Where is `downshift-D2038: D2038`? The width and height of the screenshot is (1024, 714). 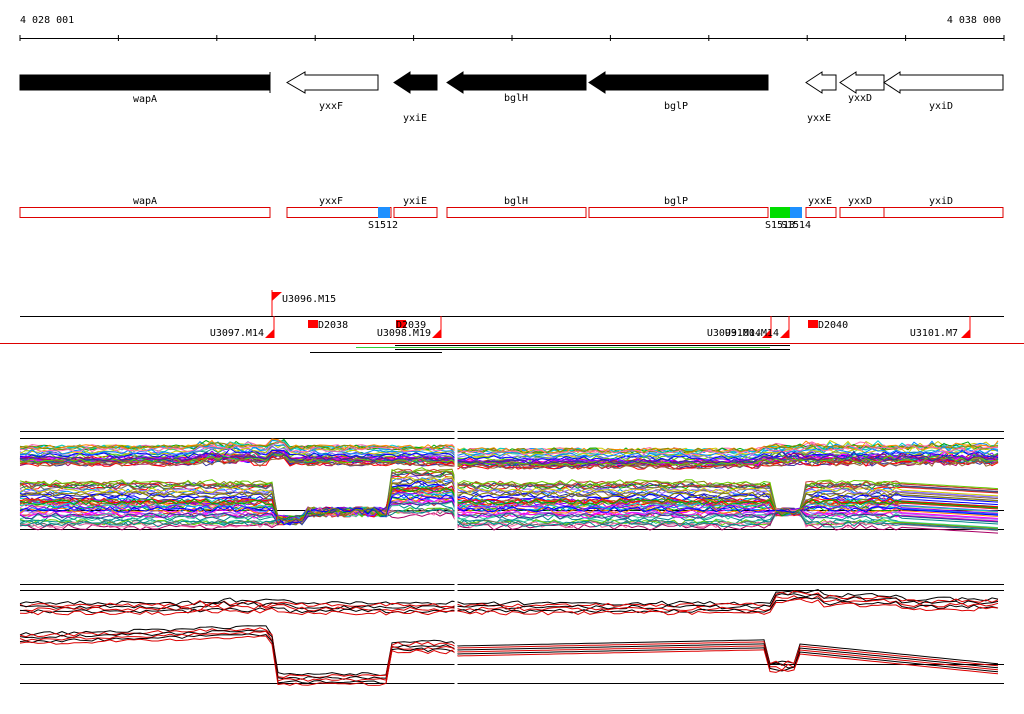 downshift-D2038: D2038 is located at coordinates (328, 325).